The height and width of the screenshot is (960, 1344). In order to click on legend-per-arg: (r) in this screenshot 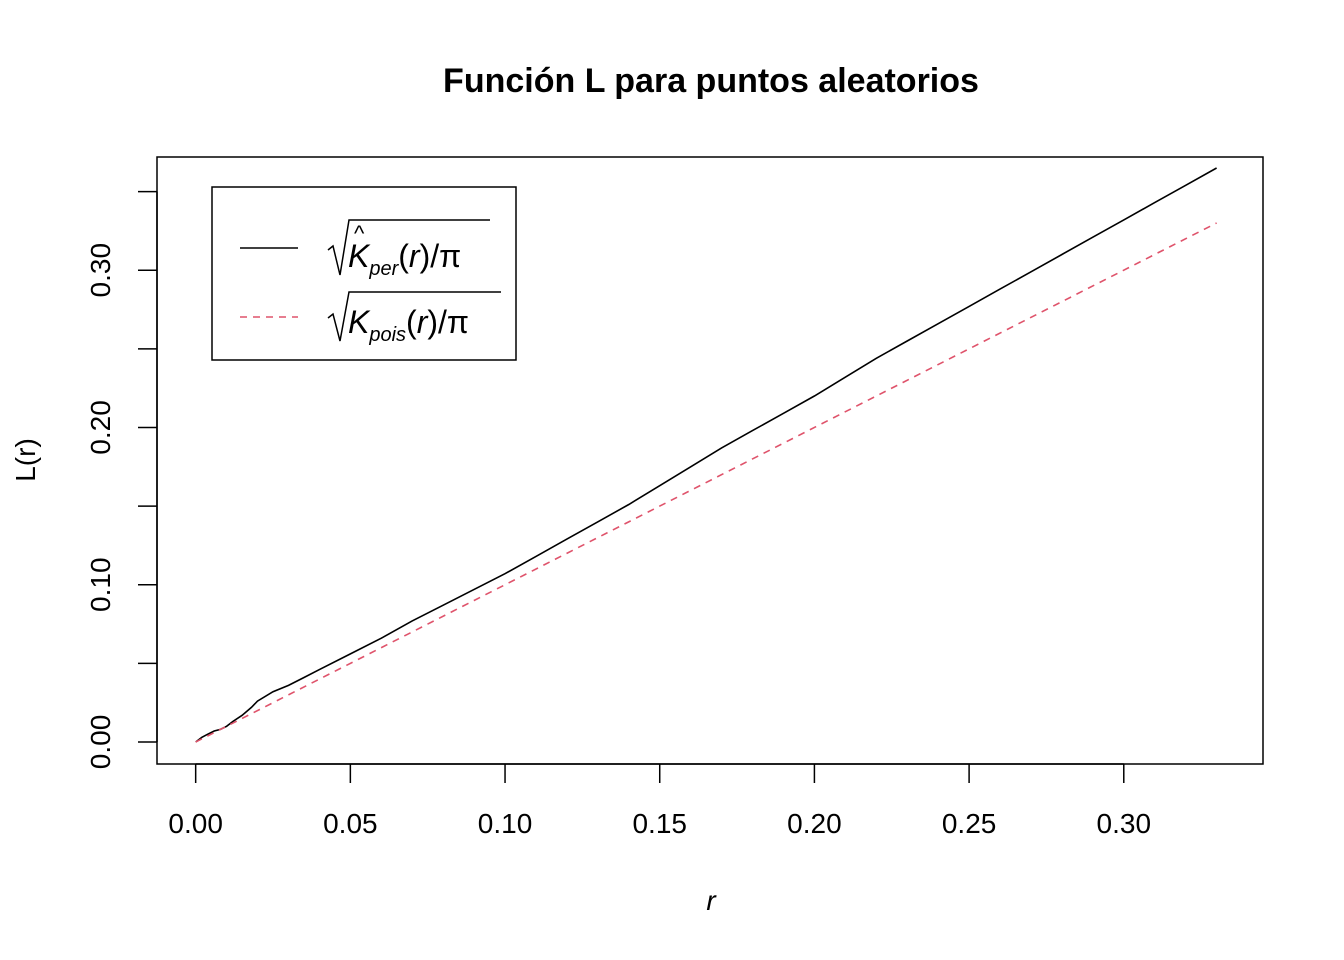, I will do `click(414, 256)`.